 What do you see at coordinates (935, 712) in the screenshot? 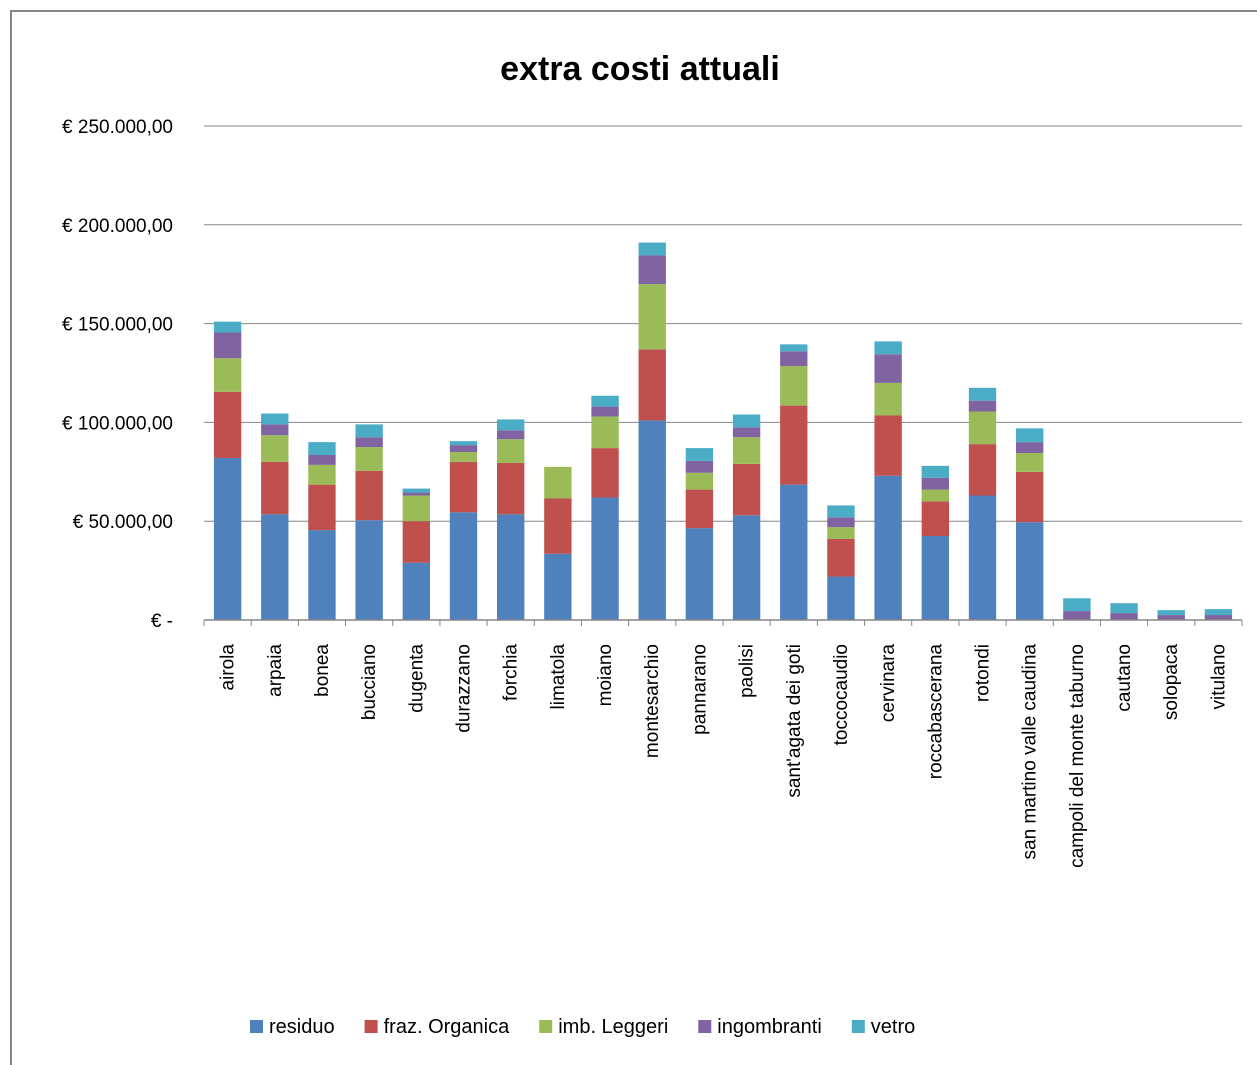
I see `x-tick-label: roccabascerana` at bounding box center [935, 712].